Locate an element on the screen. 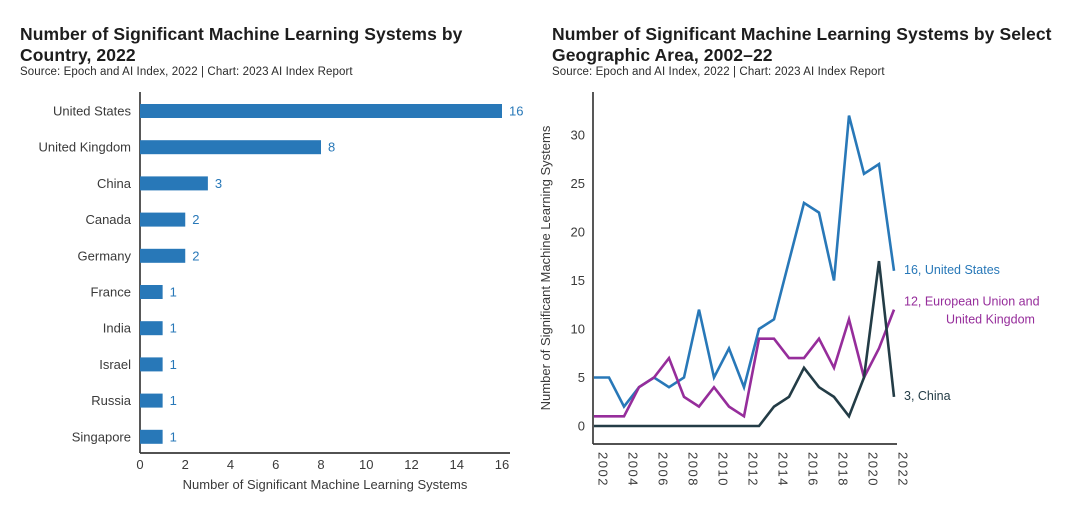  value-label-france: 1 is located at coordinates (173, 292).